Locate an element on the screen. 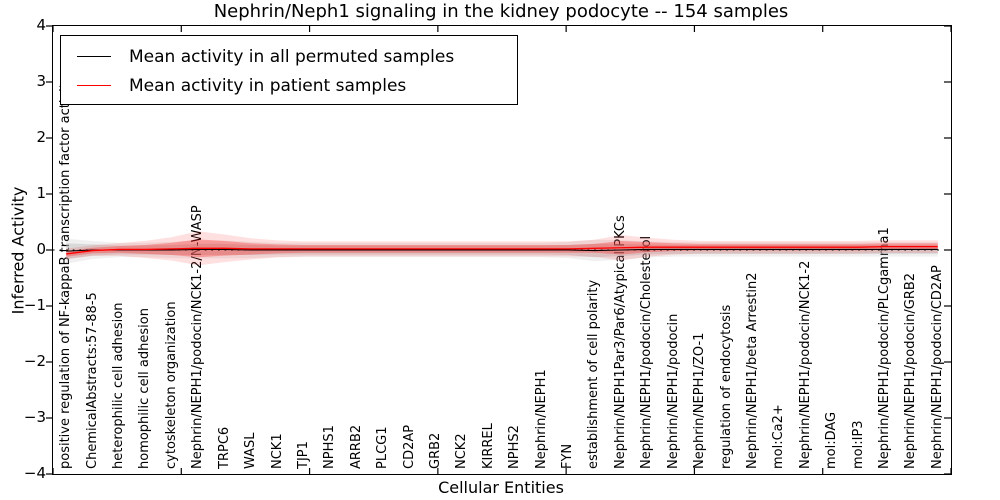  legend-entry: Mean activity in patient samples is located at coordinates (289, 85).